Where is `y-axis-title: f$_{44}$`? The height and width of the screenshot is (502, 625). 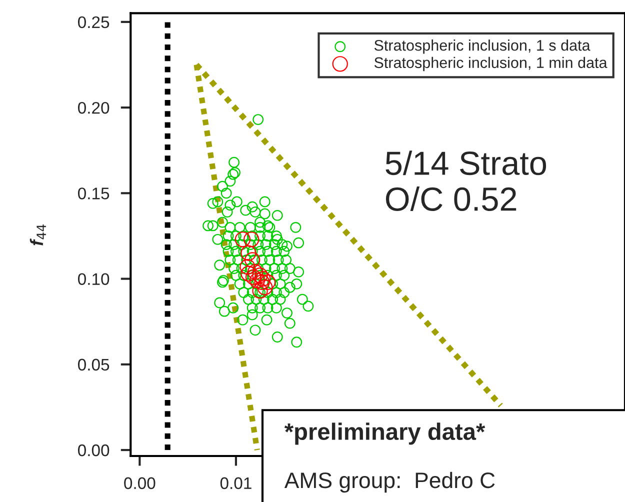
y-axis-title: f$_{44}$ is located at coordinates (38, 235).